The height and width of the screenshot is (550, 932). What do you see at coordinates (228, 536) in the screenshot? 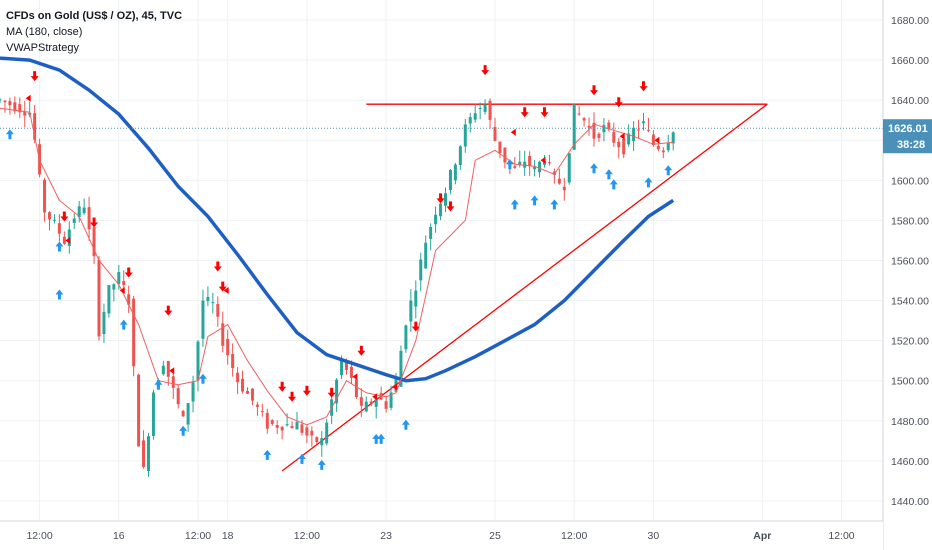
I see `x-tick-label: 18` at bounding box center [228, 536].